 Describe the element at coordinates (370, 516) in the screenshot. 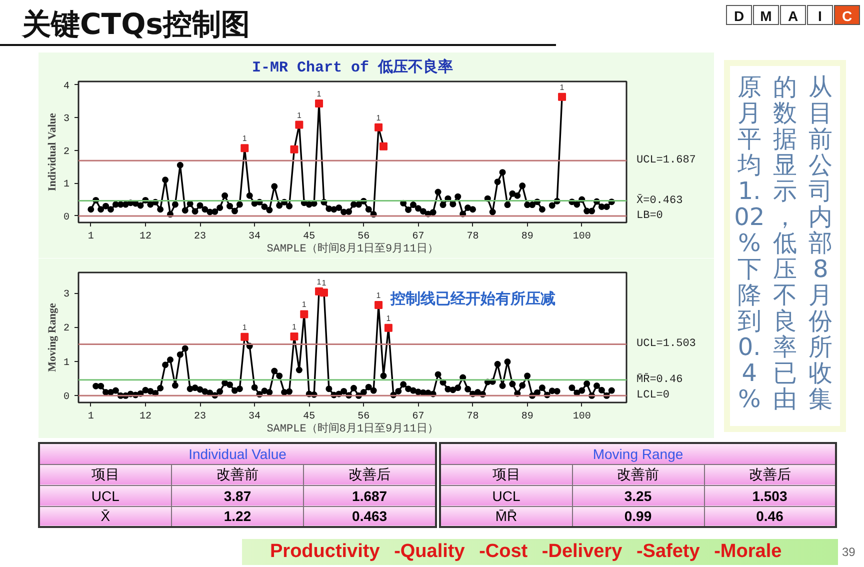

I see `cell: 0.463` at that location.